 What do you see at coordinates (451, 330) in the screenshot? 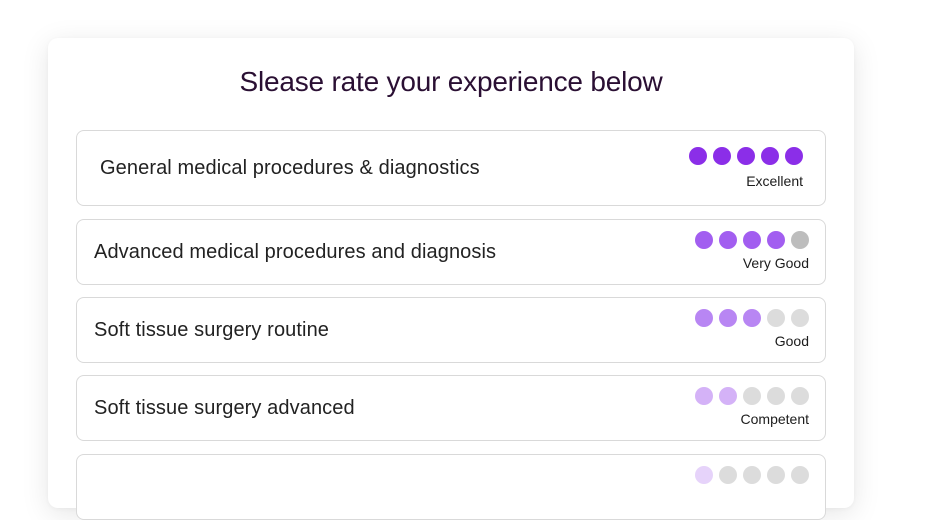
I see `rating-row-soft-tissue-routine: Soft tissue surgery routine Good` at bounding box center [451, 330].